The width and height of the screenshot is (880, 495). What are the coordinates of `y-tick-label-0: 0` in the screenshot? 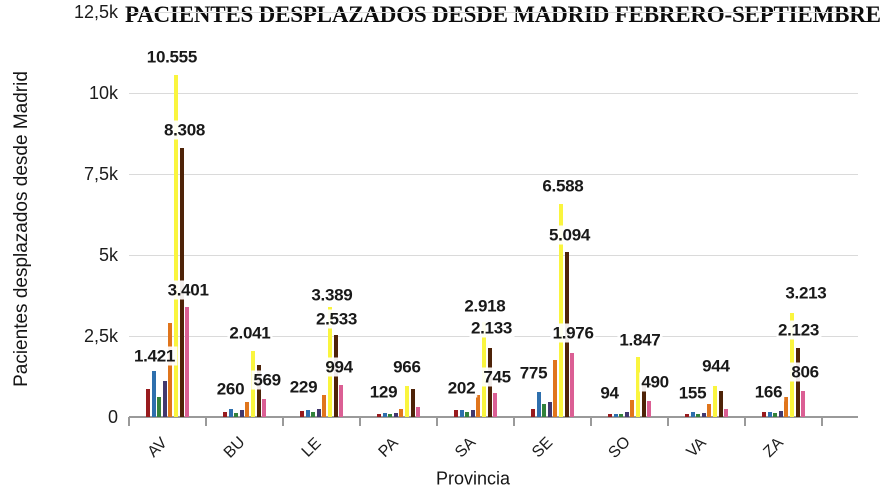 It's located at (112, 417).